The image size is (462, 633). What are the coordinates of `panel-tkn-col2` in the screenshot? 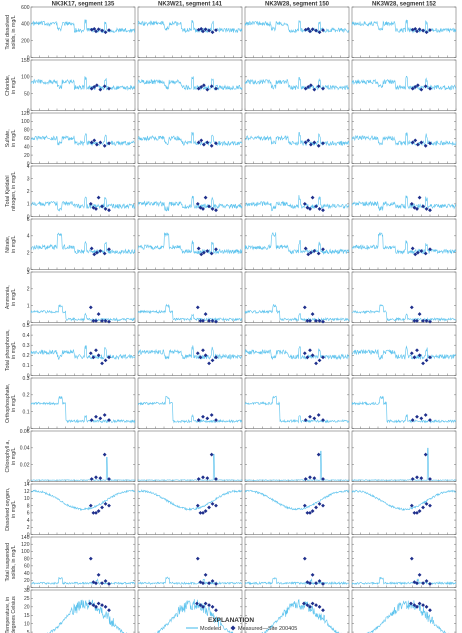 It's located at (190, 191).